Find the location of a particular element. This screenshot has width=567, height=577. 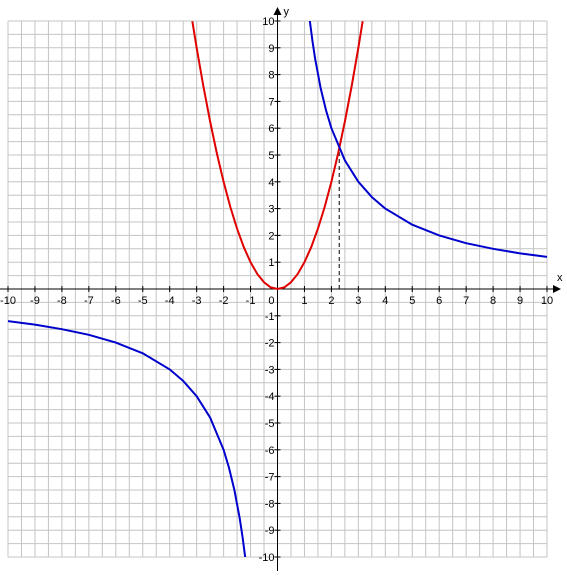

y-tick-label: -1 is located at coordinates (270, 317).